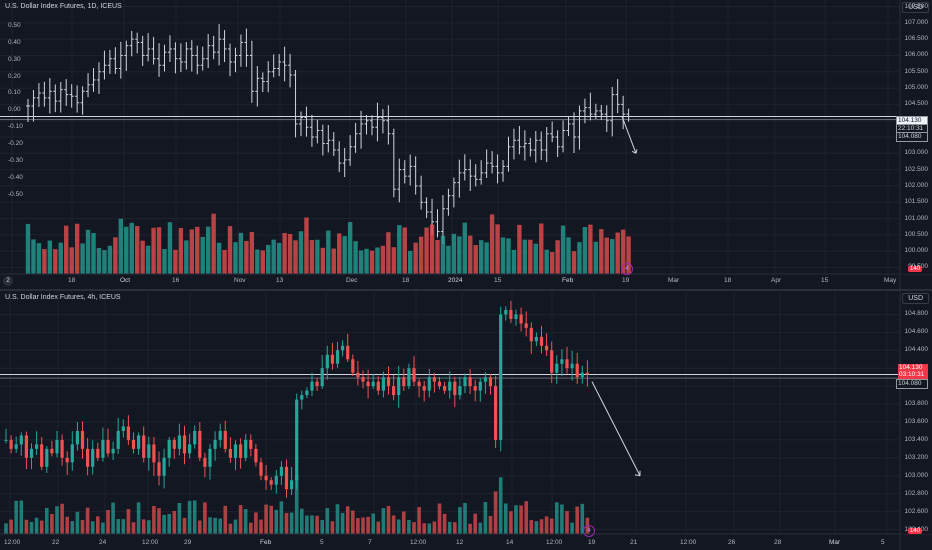  What do you see at coordinates (8, 281) in the screenshot?
I see `scale-settings-icon: 2` at bounding box center [8, 281].